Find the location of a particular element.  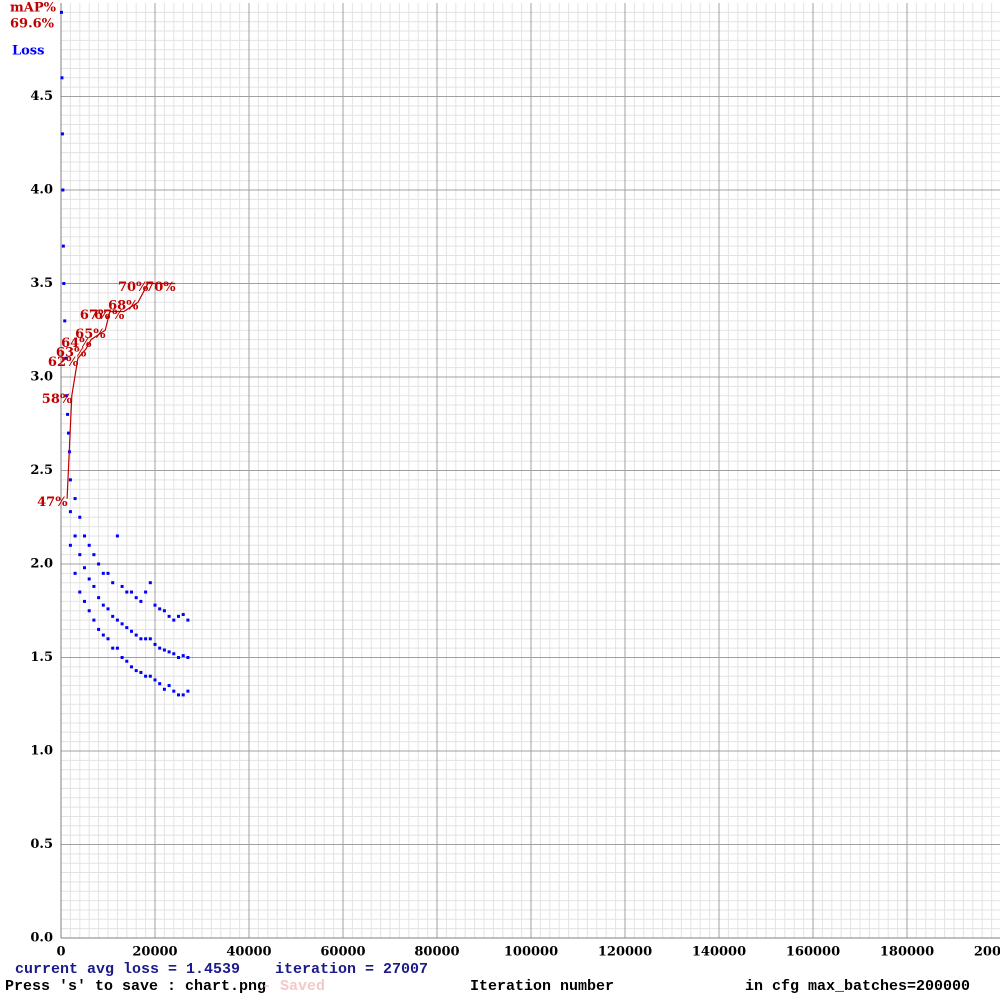

map-label: 70% is located at coordinates (160, 287).